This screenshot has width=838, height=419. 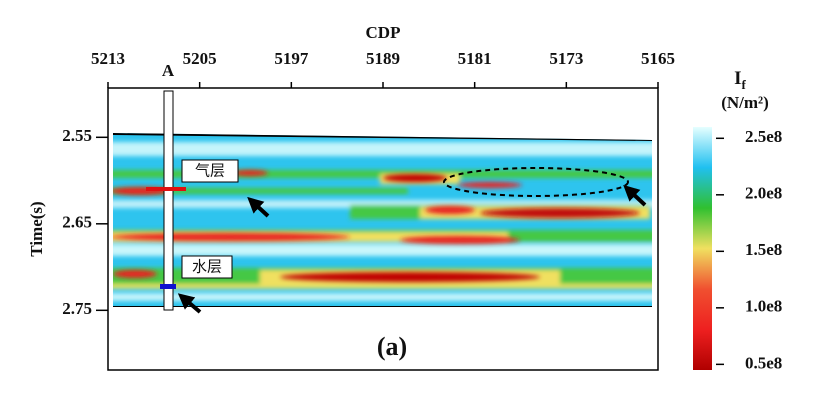 I want to click on water-marker, so click(x=168, y=286).